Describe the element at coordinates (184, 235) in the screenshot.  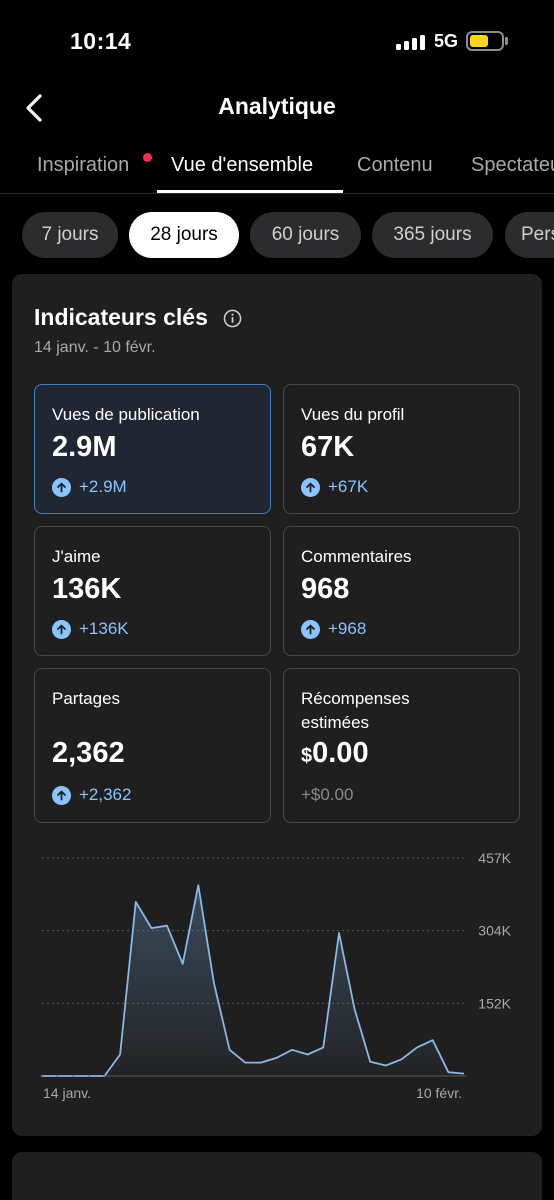
I see `period-28-days: 28 jours` at that location.